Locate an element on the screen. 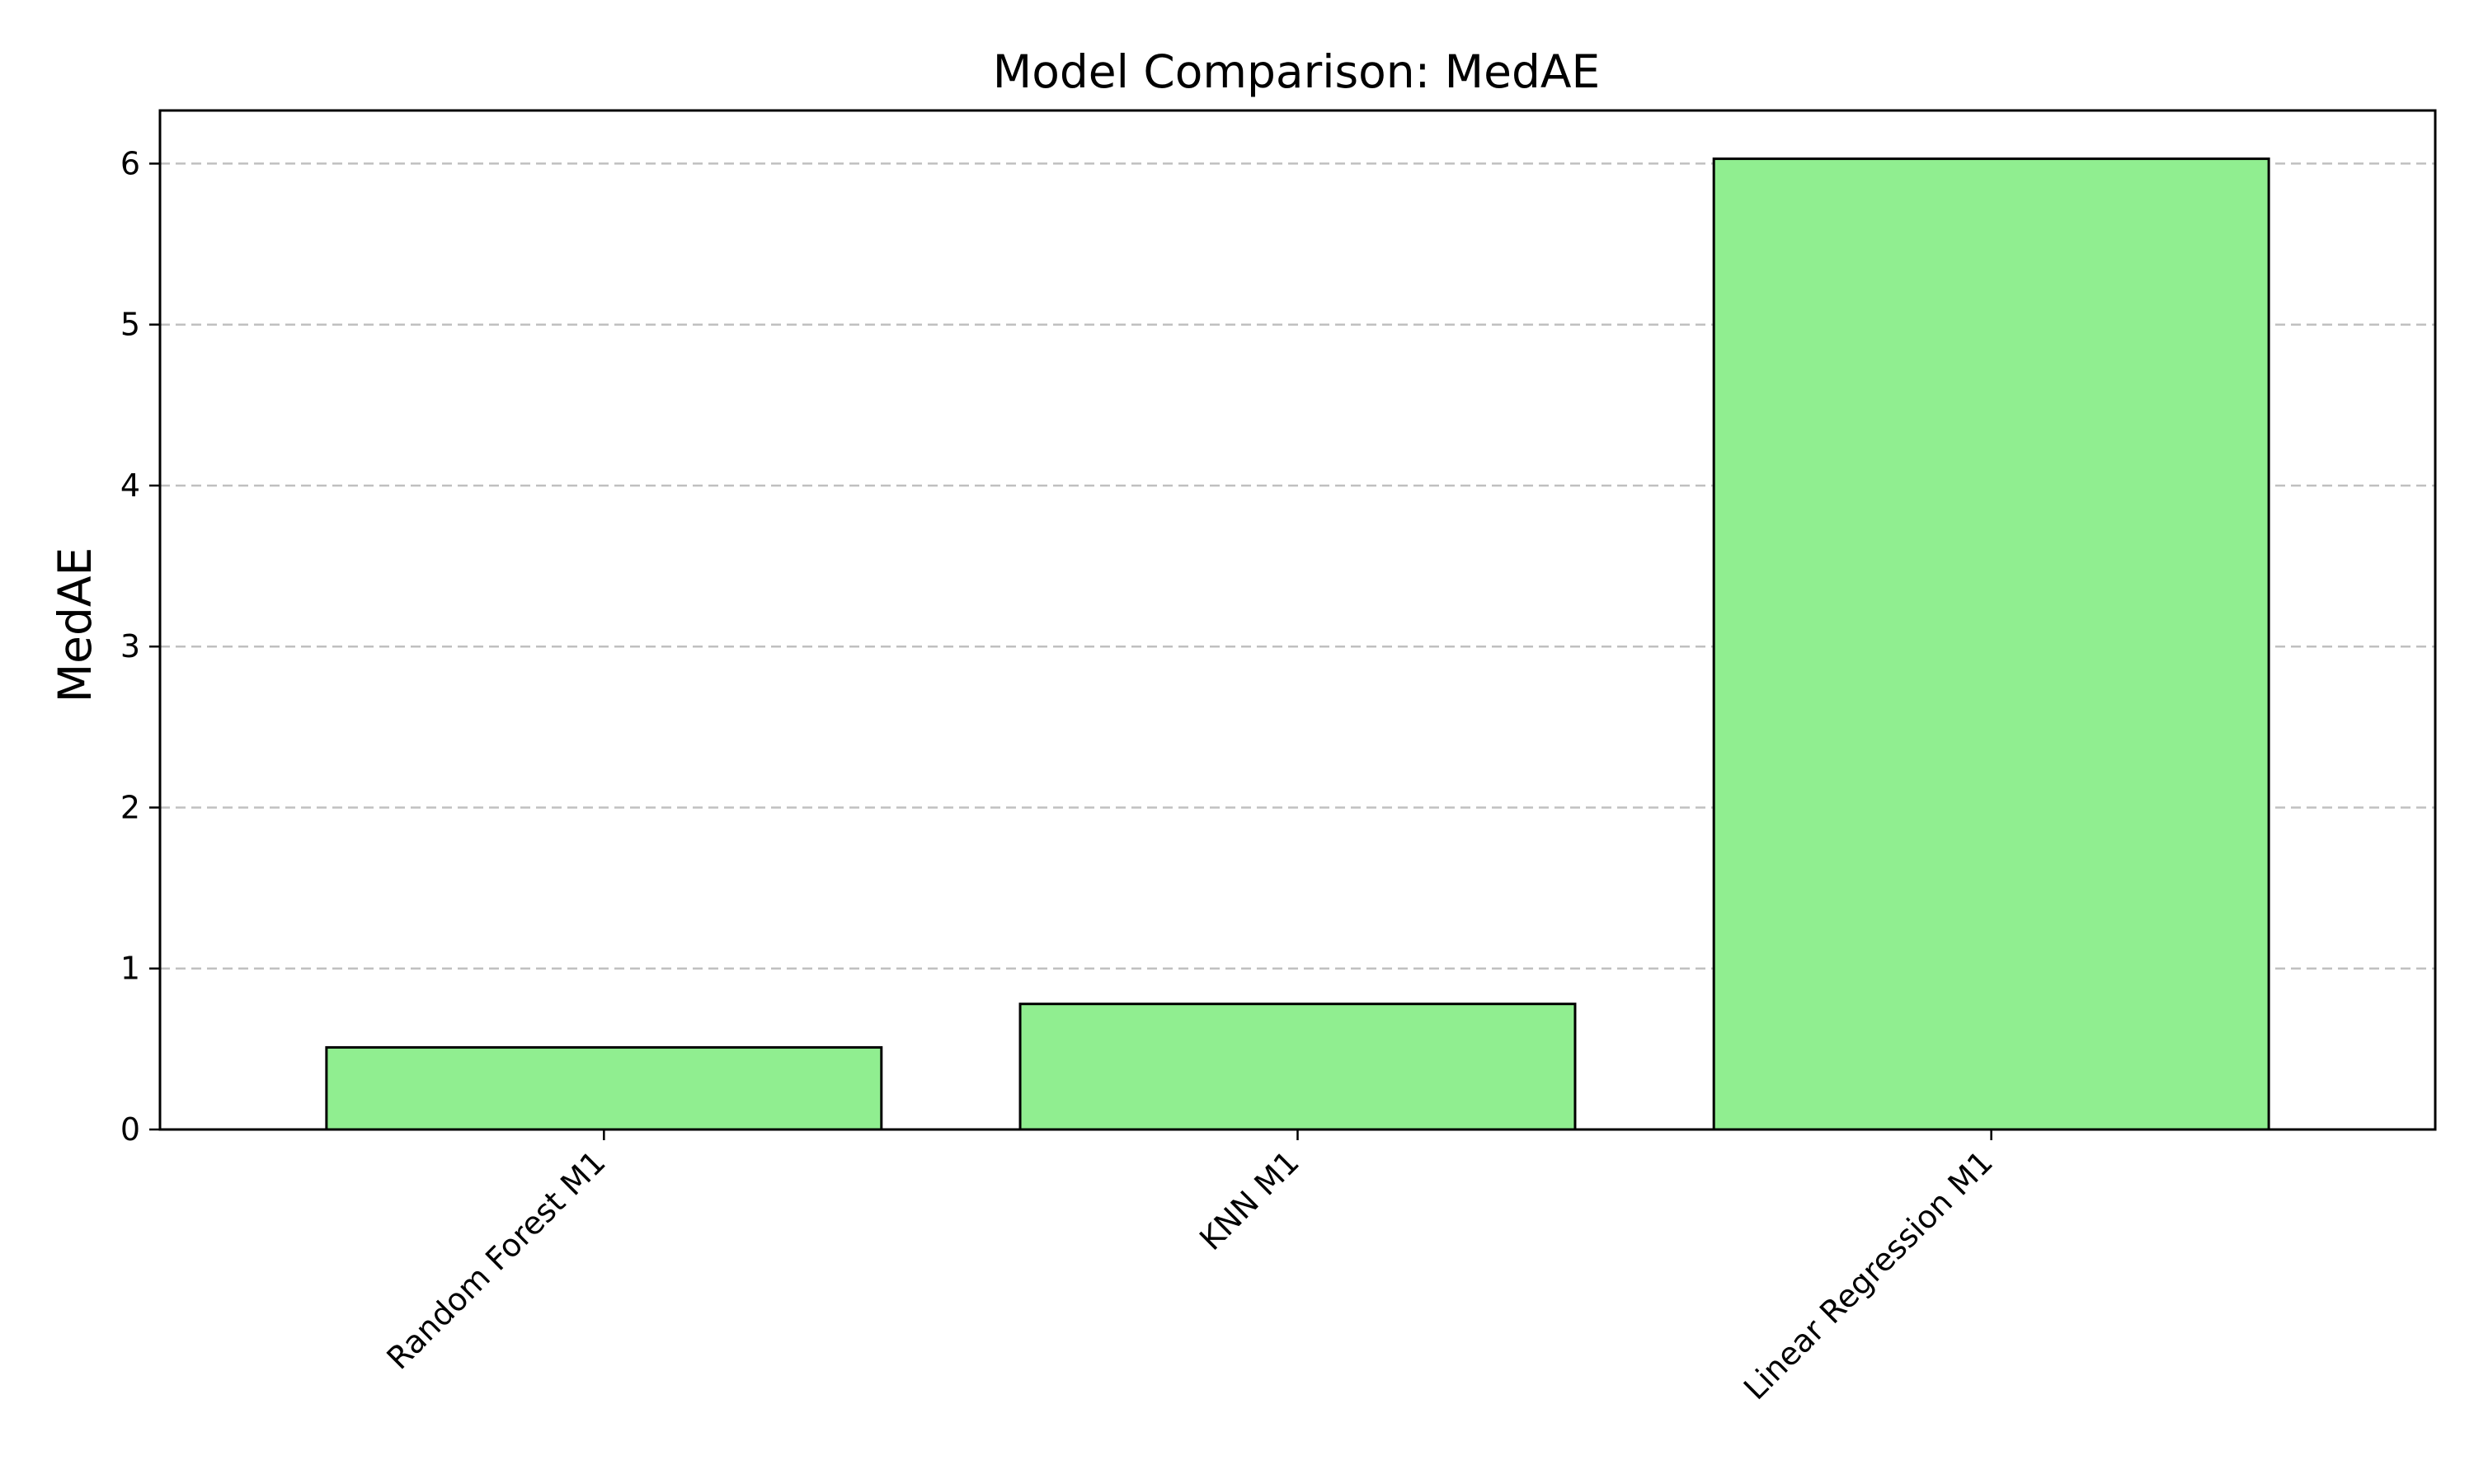  y-tick-label: 0 is located at coordinates (130, 1129).